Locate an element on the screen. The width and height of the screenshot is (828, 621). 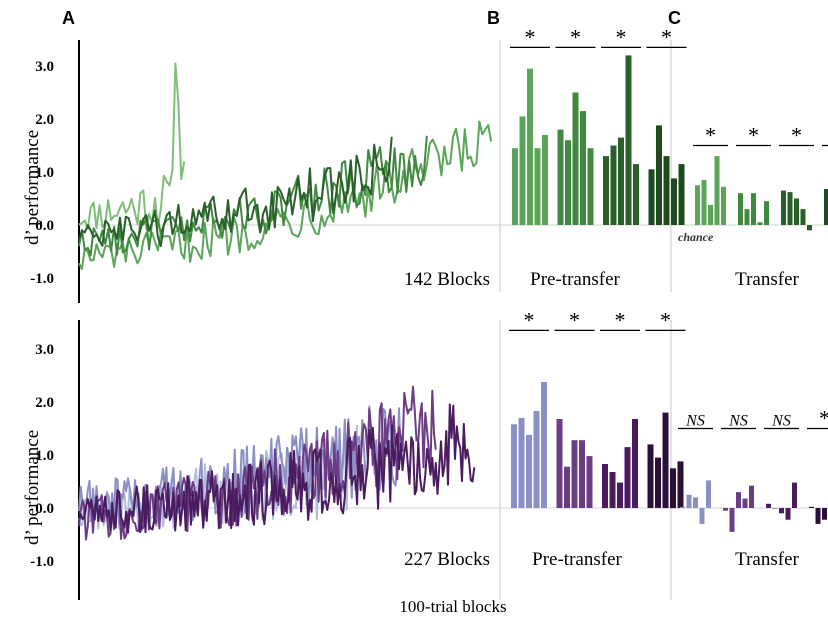
sig-label-b-top-g3: * is located at coordinates (666, 36).